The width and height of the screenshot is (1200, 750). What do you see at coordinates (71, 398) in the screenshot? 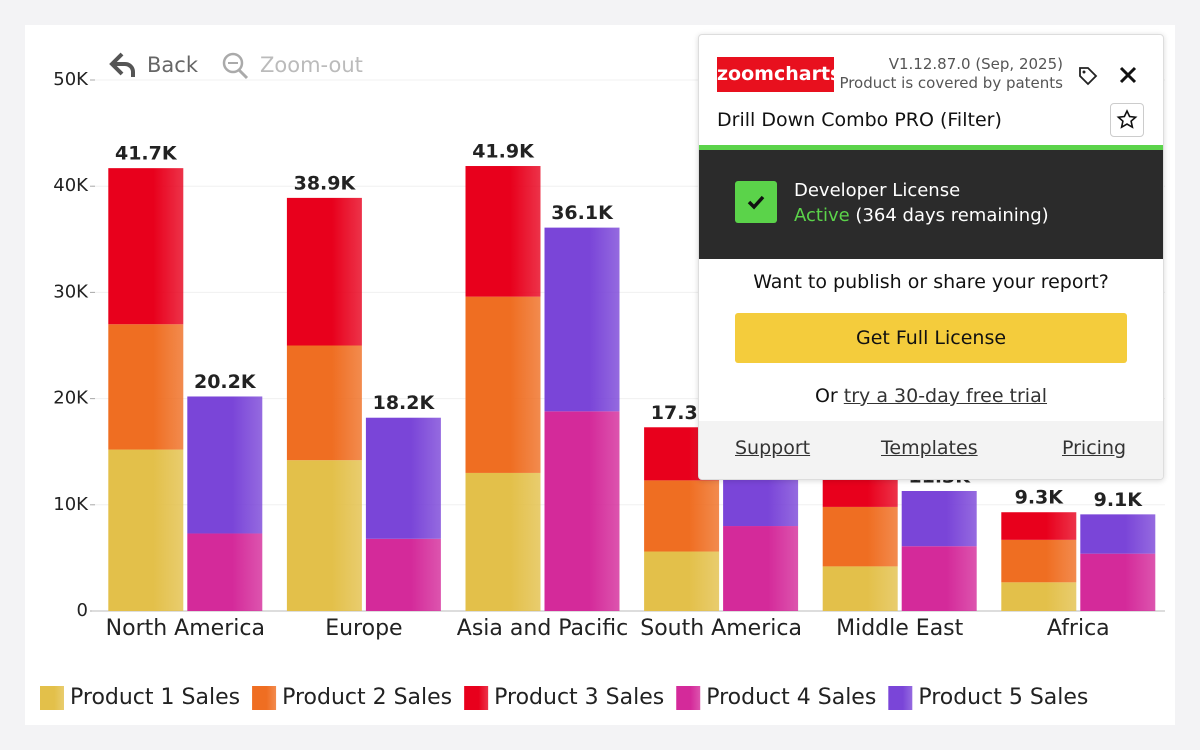
I see `y-tick-label: 20K` at bounding box center [71, 398].